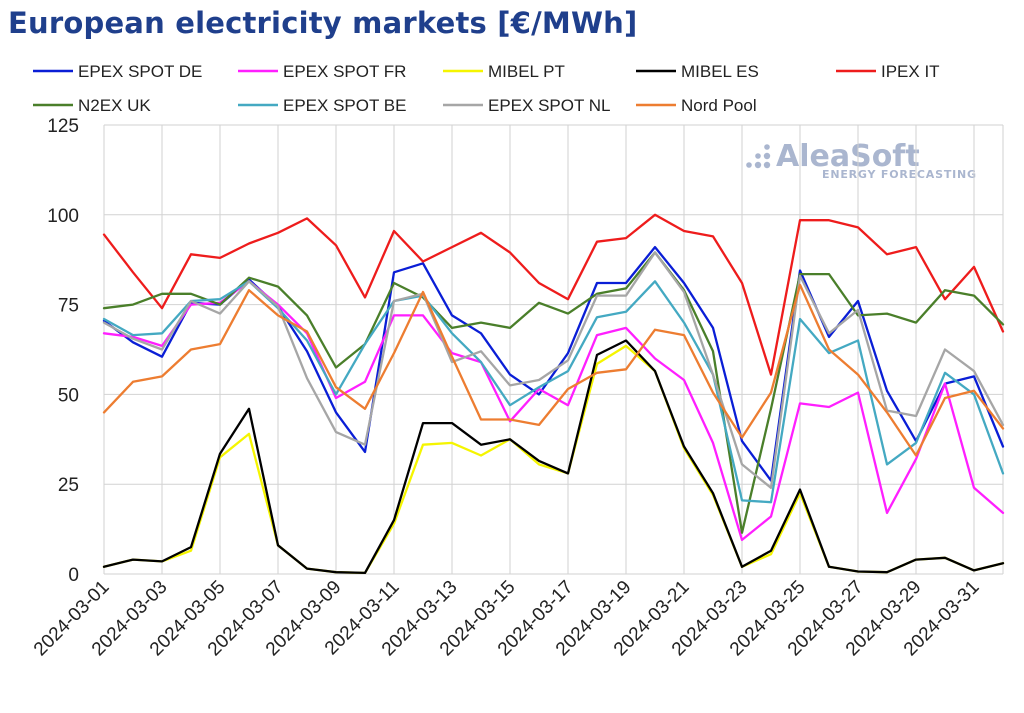  I want to click on logo-subtext: ENERGY FORECASTING, so click(899, 174).